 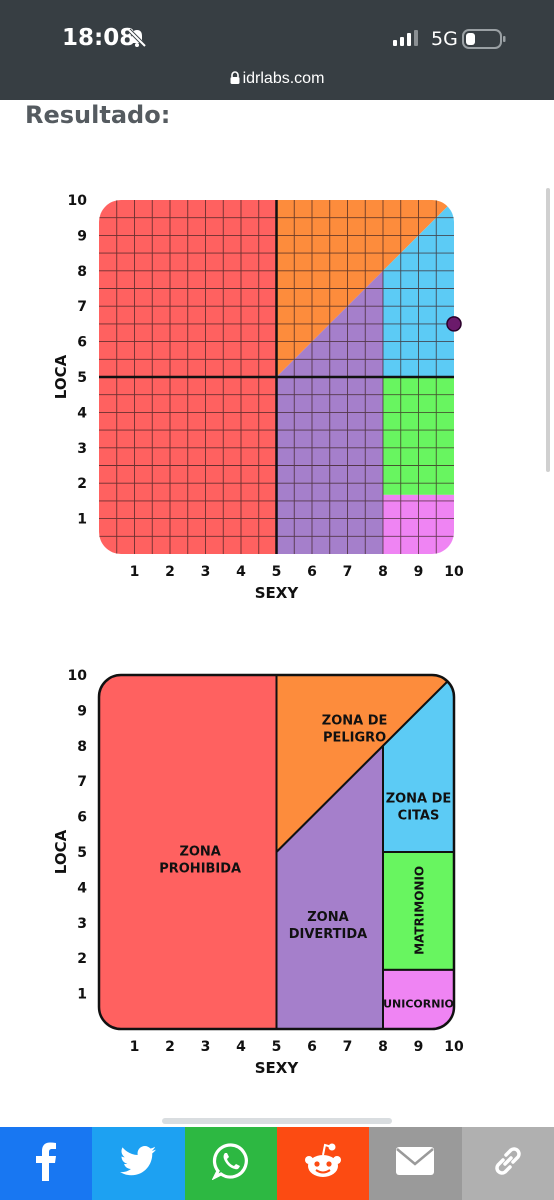 I want to click on home-indicator, so click(x=277, y=1121).